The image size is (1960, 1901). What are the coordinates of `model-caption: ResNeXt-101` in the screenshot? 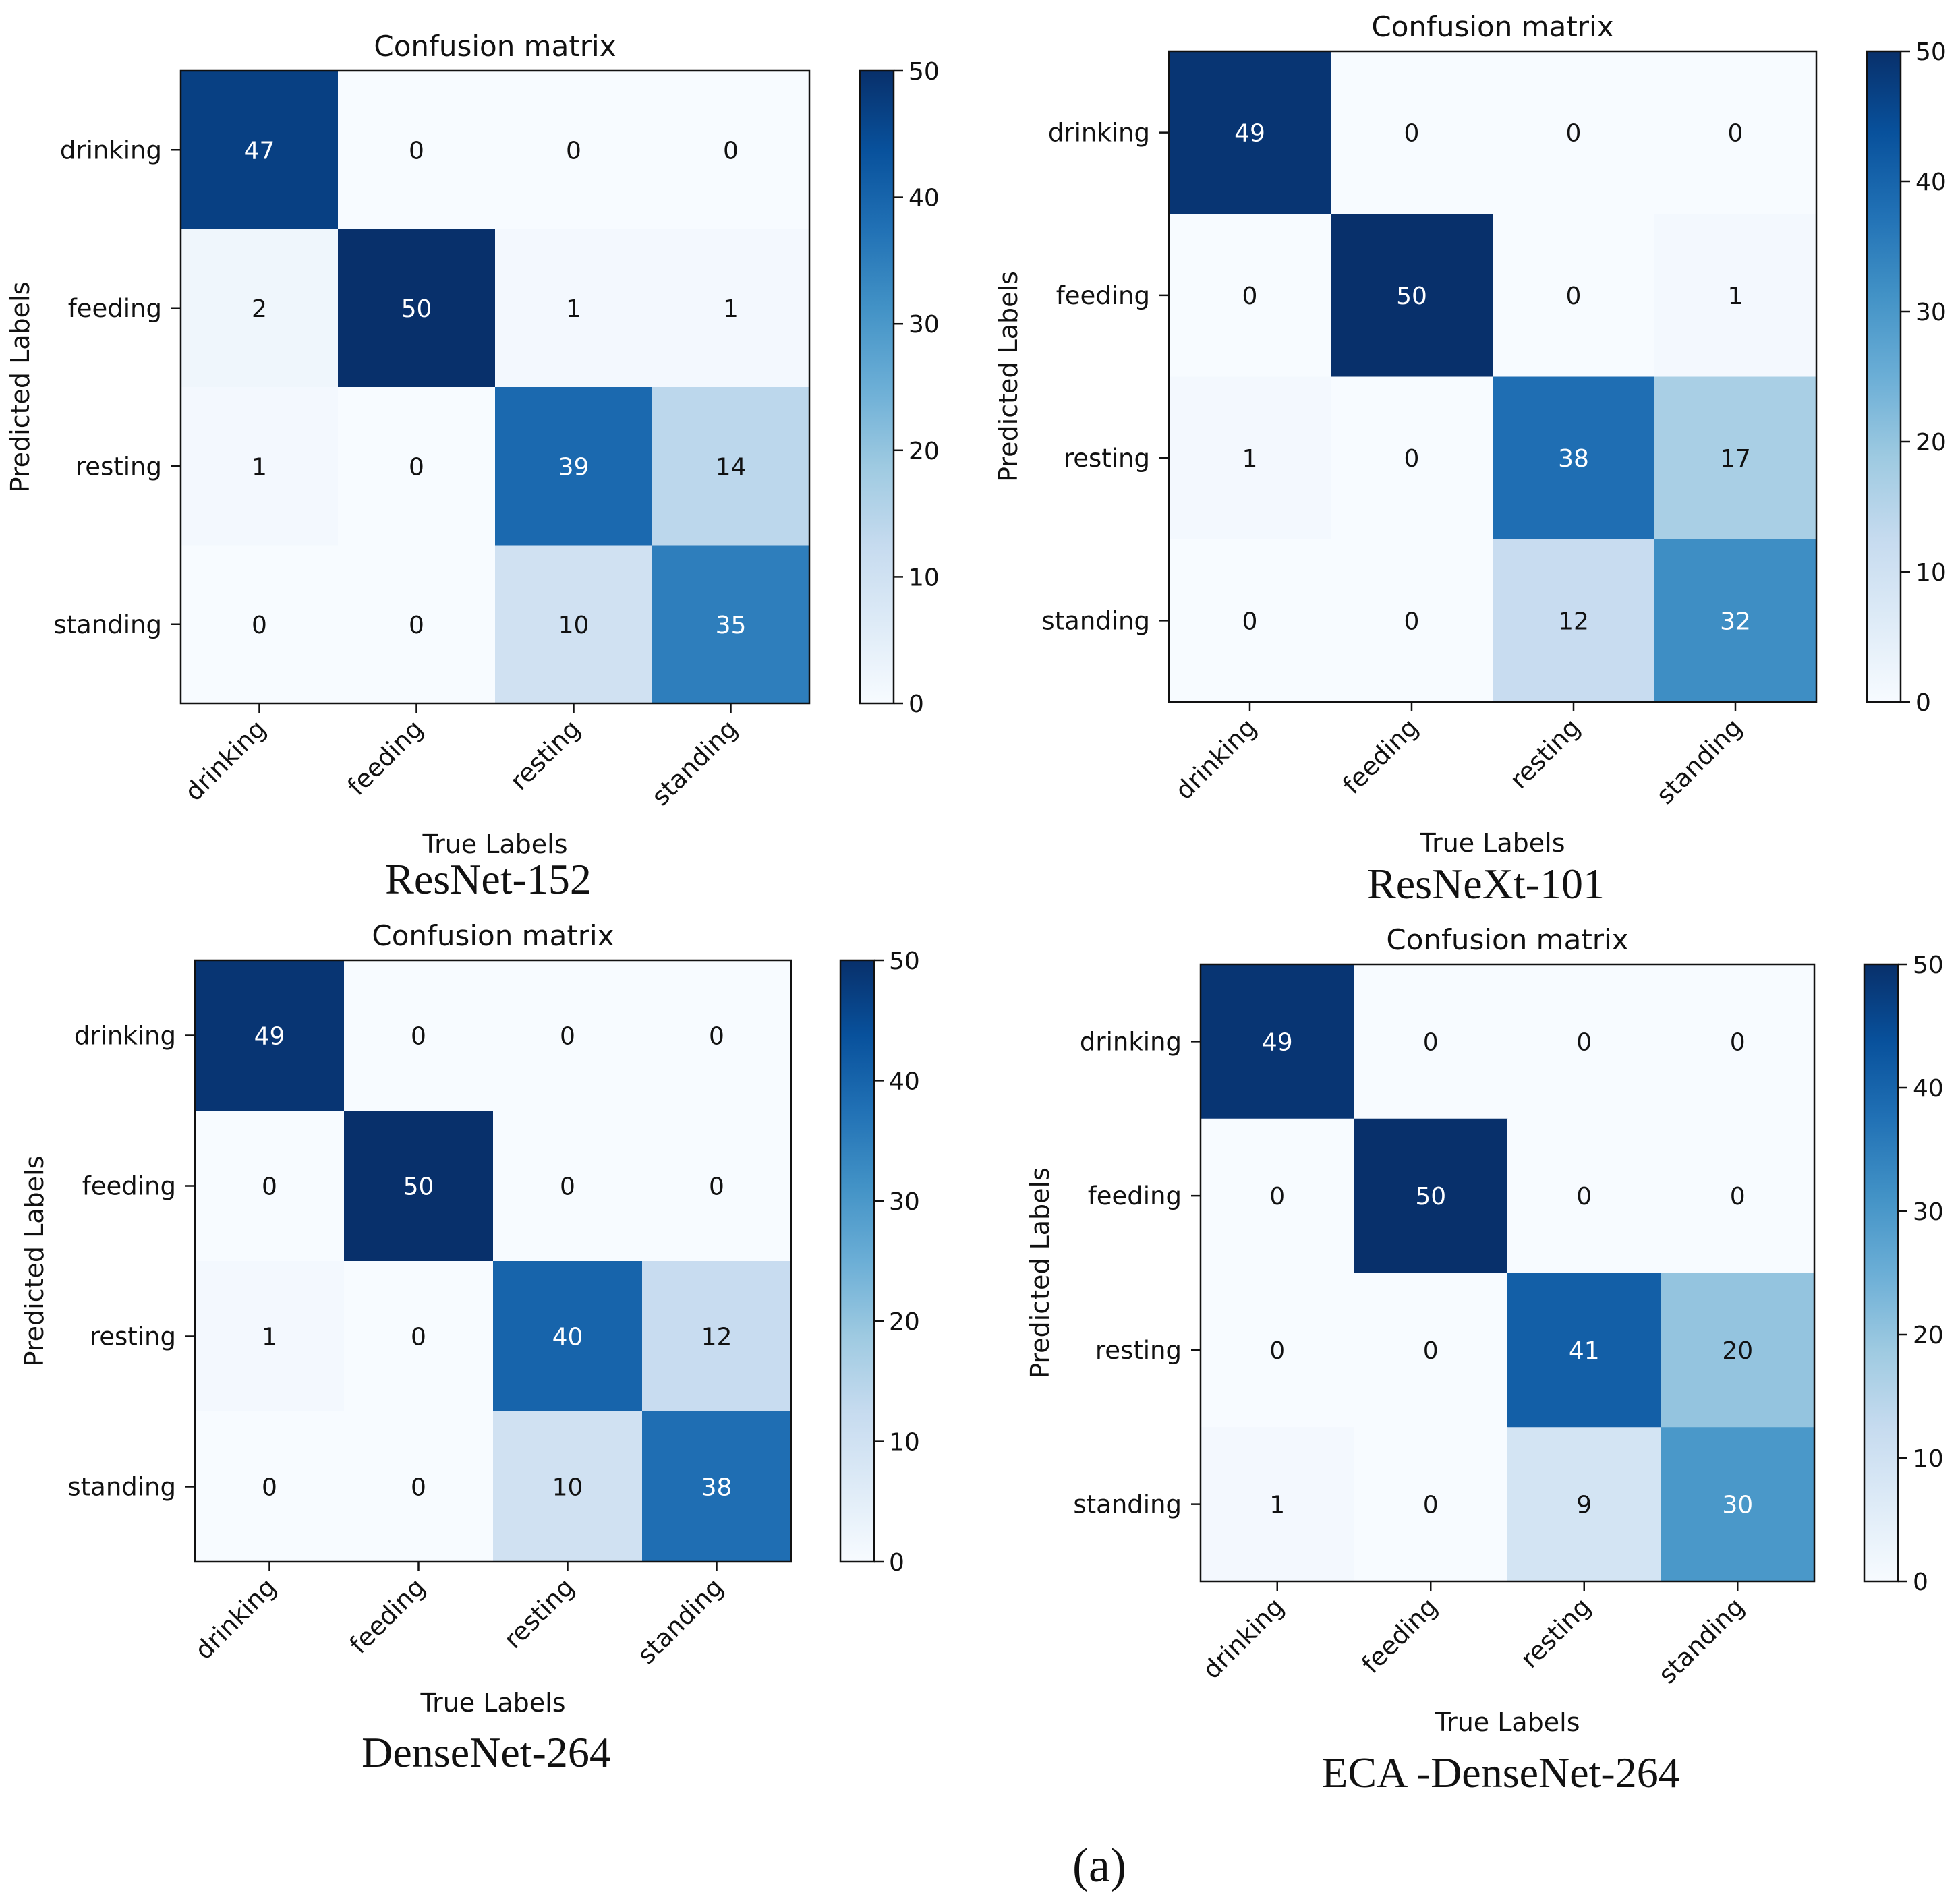 It's located at (1486, 884).